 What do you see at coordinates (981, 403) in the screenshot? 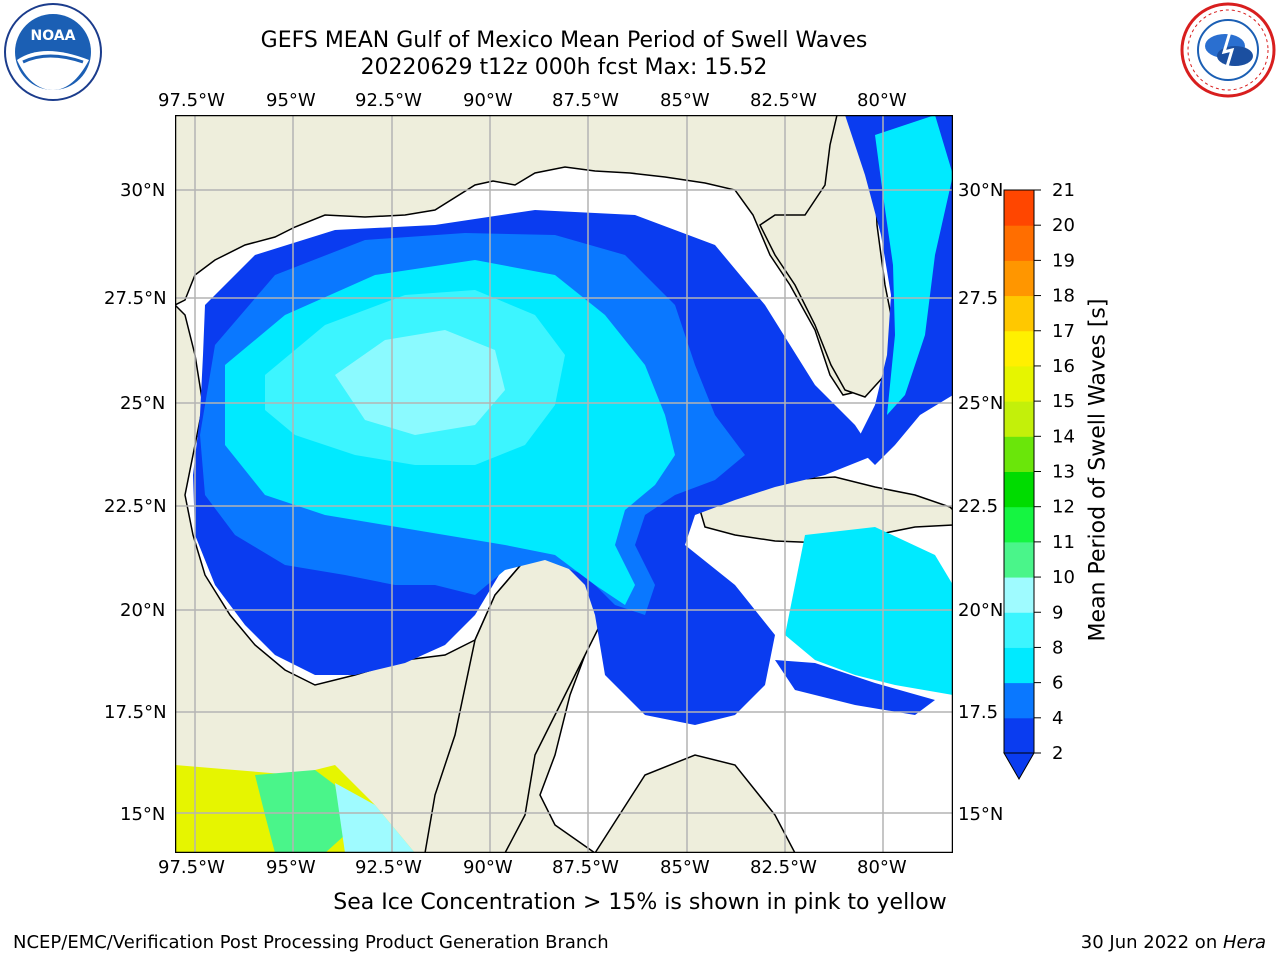
I see `lat-label-right: 25°N` at bounding box center [981, 403].